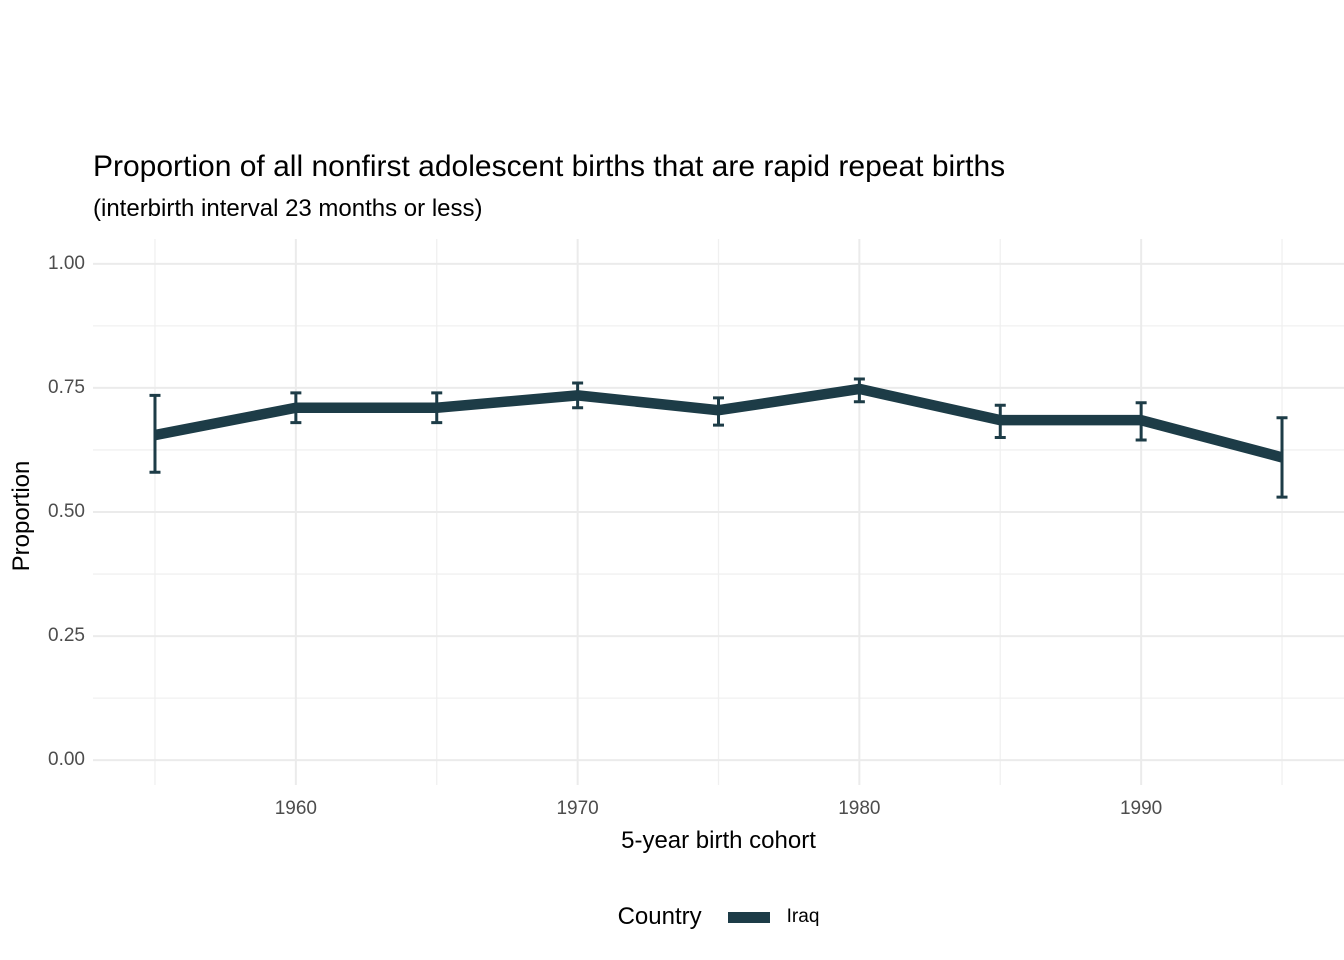  I want to click on chart-subtitle: (interbirth interval 23 months or less), so click(288, 208).